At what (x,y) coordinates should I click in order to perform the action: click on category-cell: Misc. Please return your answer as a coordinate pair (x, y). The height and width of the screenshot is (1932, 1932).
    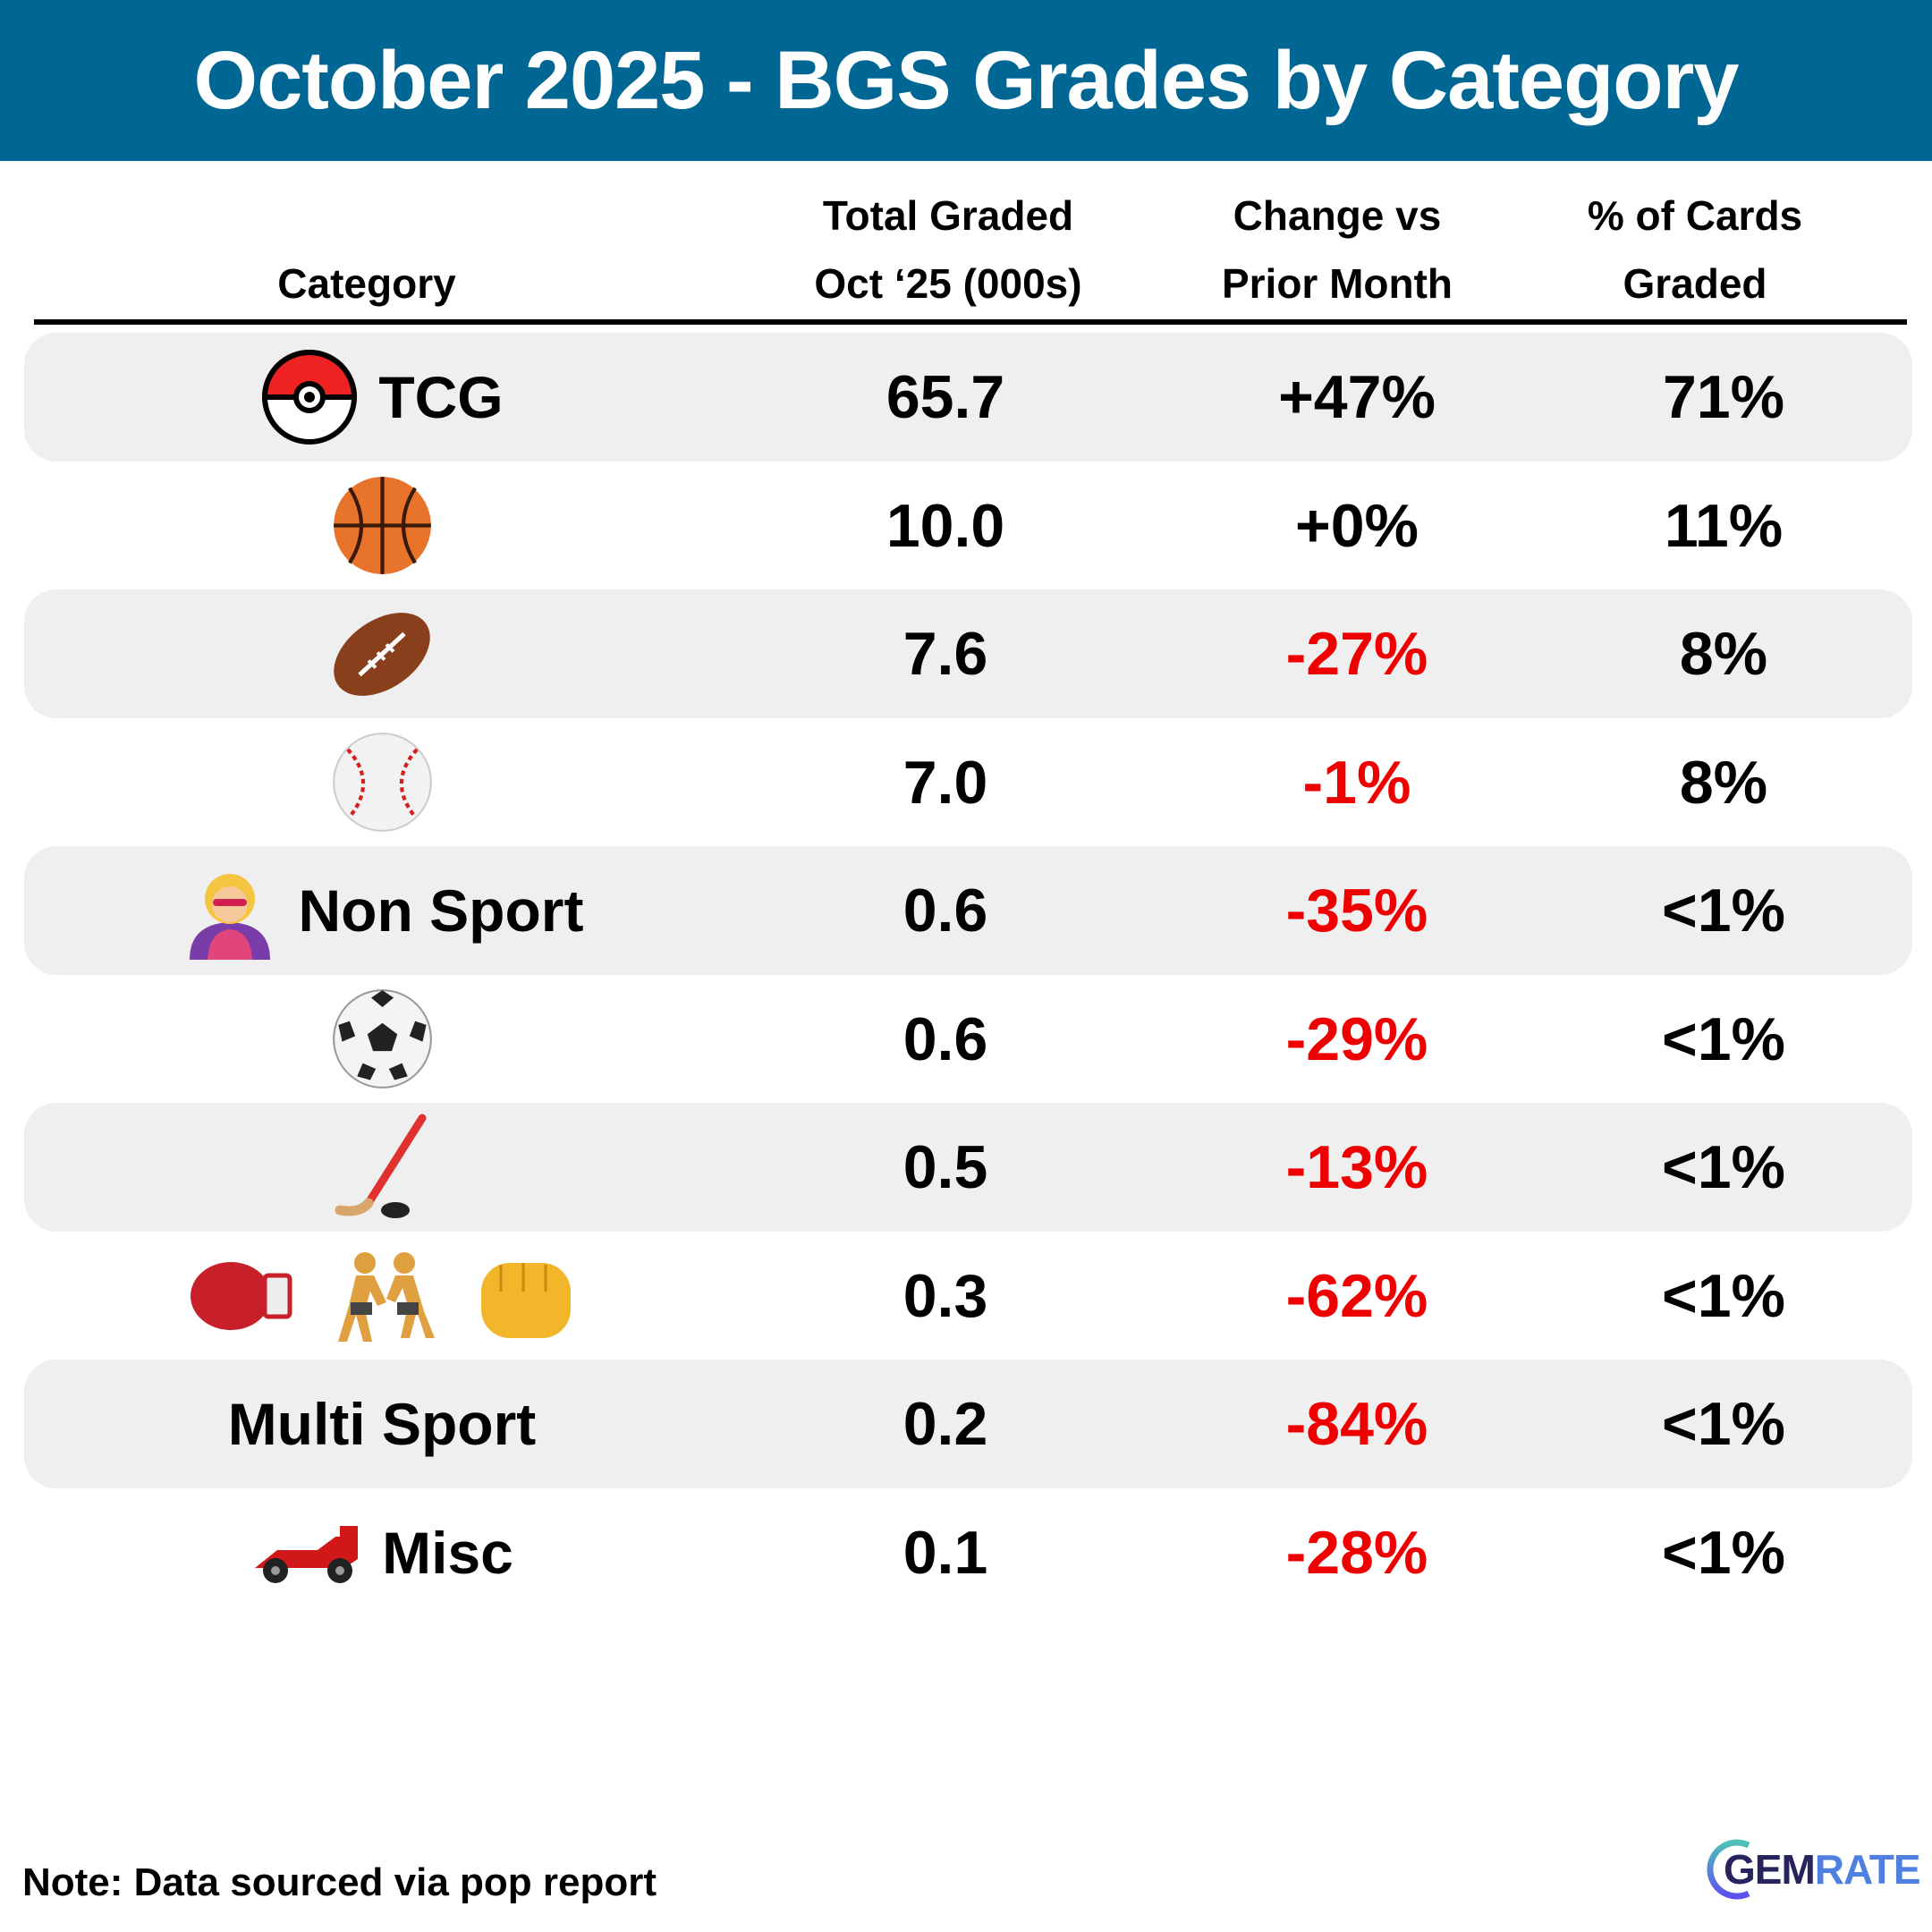
    Looking at the image, I should click on (382, 1552).